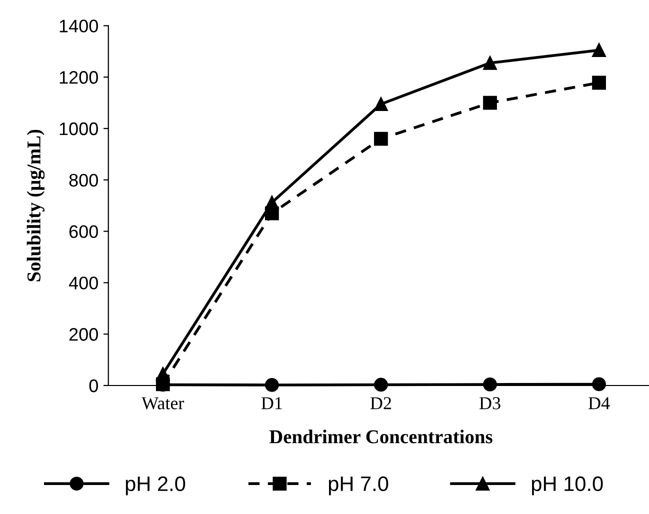  Describe the element at coordinates (83, 180) in the screenshot. I see `y-tick-label: 800` at that location.